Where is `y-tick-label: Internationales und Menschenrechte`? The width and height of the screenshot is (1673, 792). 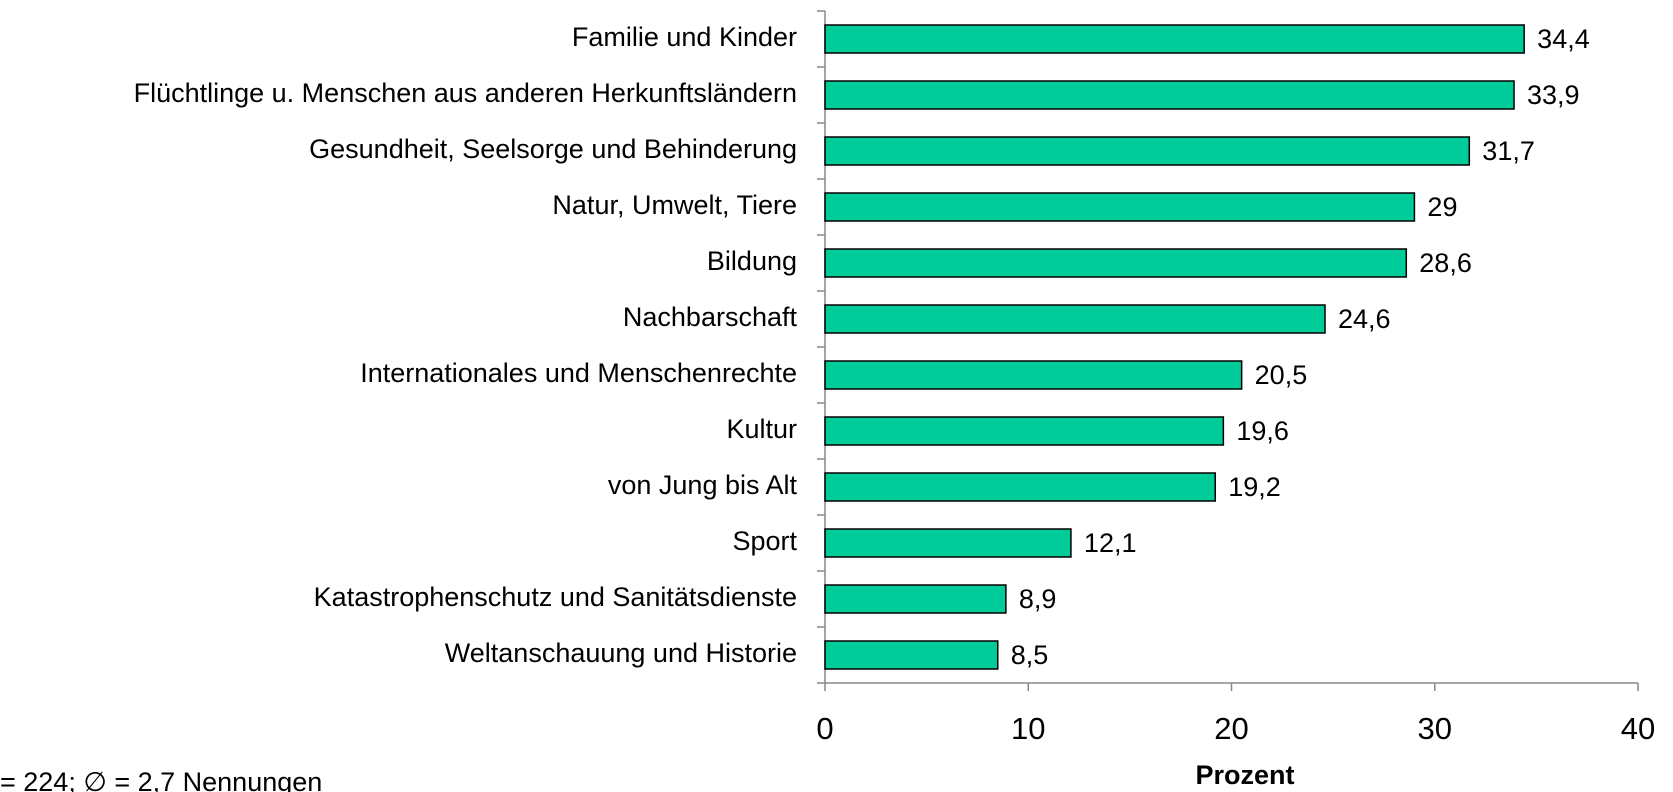
y-tick-label: Internationales und Menschenrechte is located at coordinates (578, 373).